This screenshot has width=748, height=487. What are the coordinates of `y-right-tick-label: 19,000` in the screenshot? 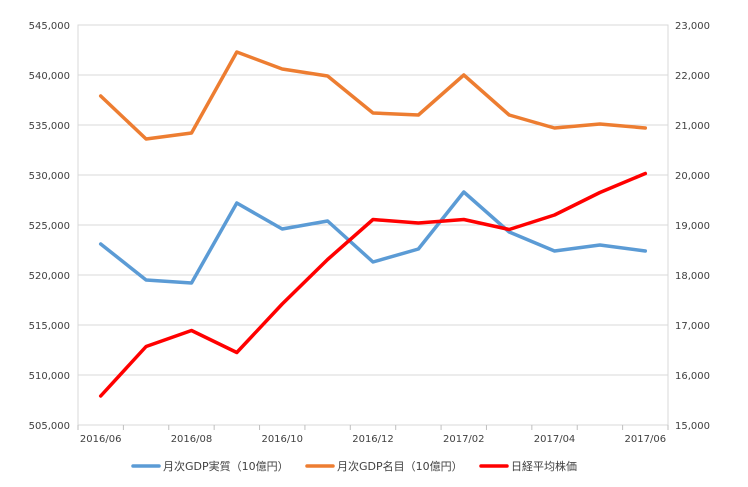 It's located at (692, 226).